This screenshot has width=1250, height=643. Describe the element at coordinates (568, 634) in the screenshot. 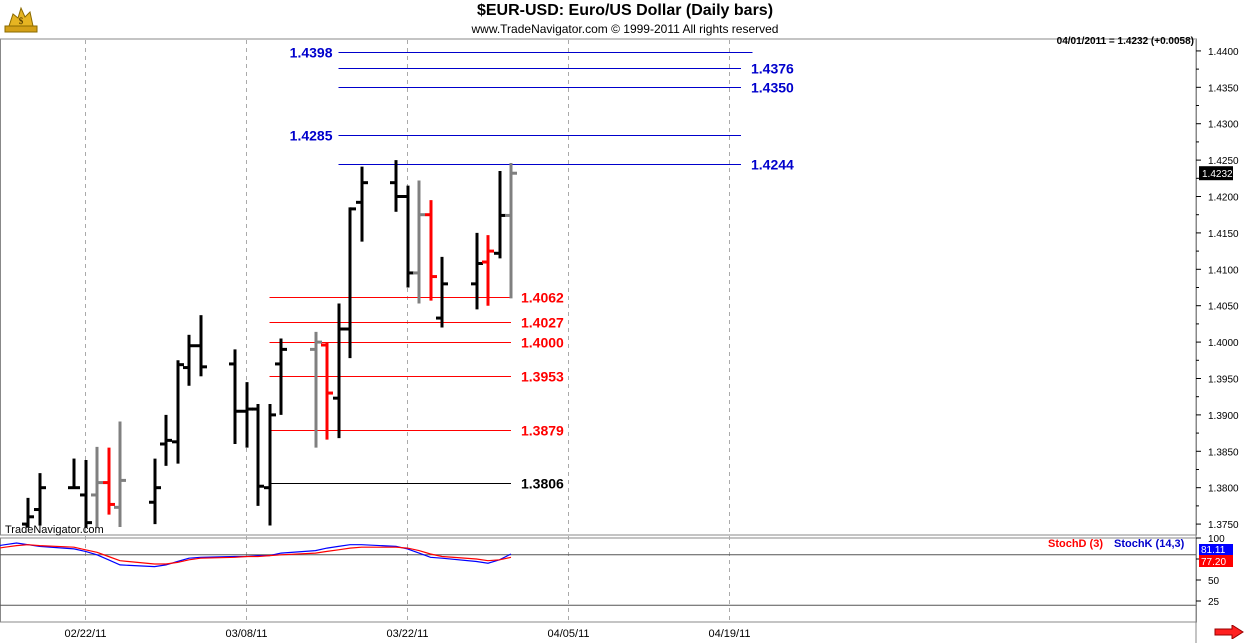

I see `x-tick-label: 04/05/11` at that location.